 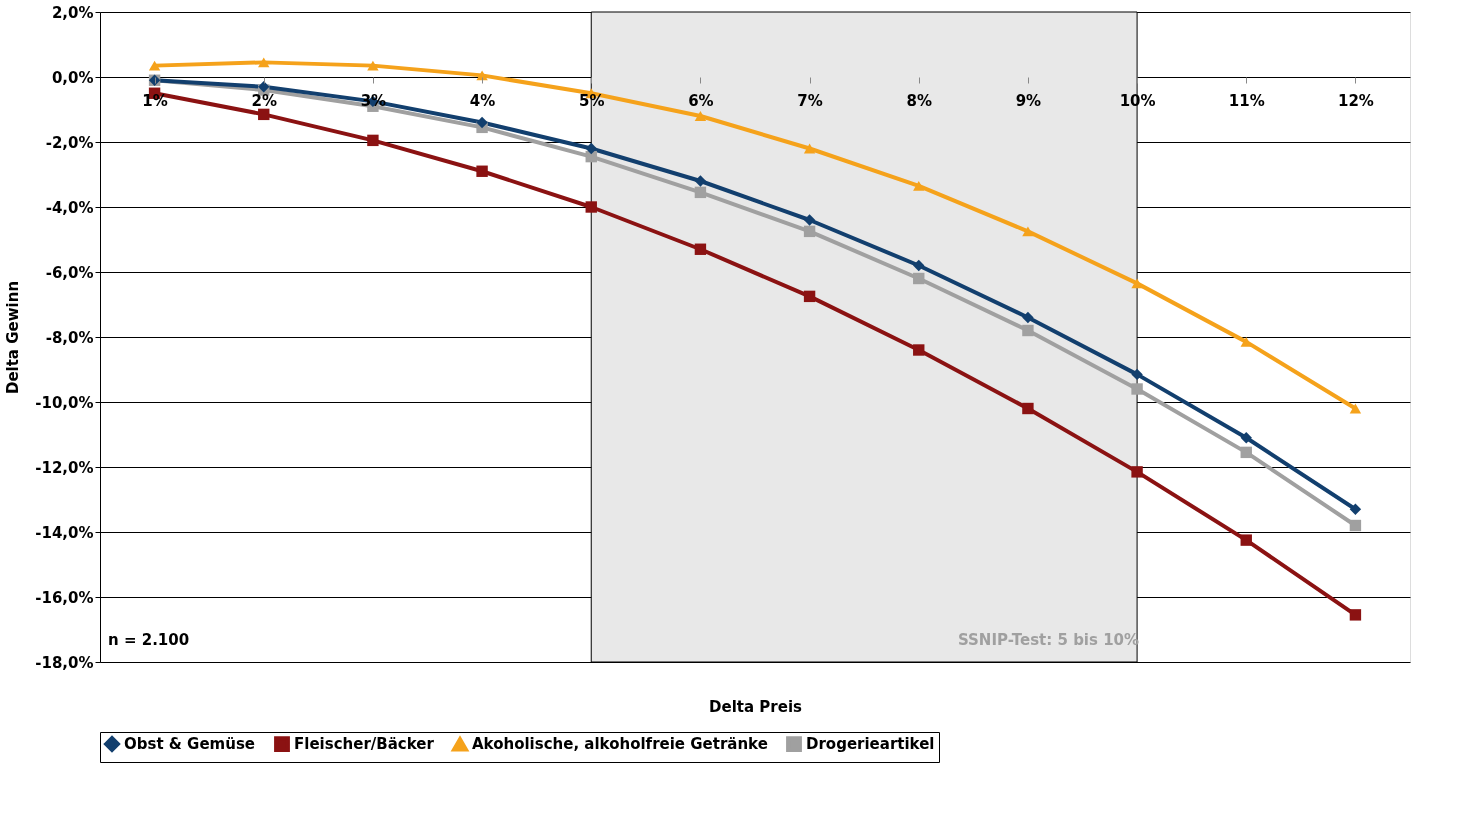 What do you see at coordinates (870, 744) in the screenshot?
I see `legend-label: Drogerieartikel` at bounding box center [870, 744].